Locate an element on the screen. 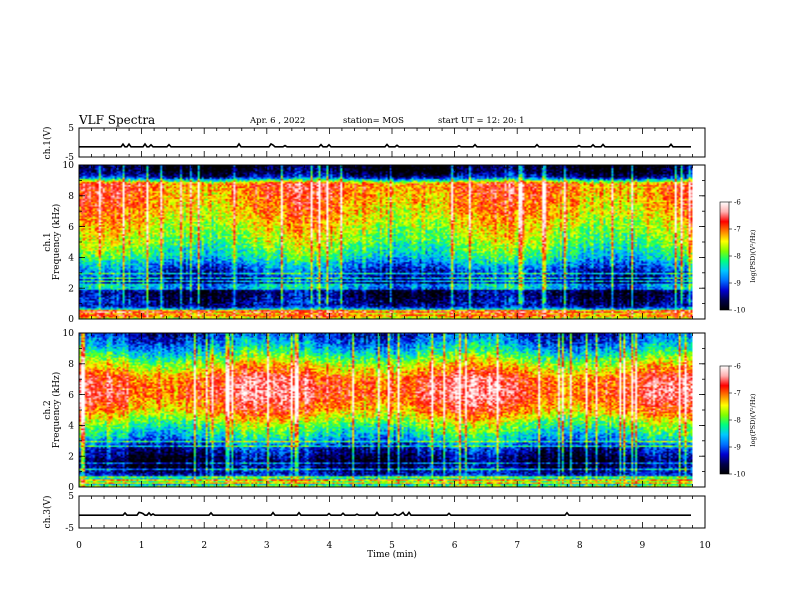 Image resolution: width=792 pixels, height=612 pixels. station-label: station= MOS is located at coordinates (373, 121).